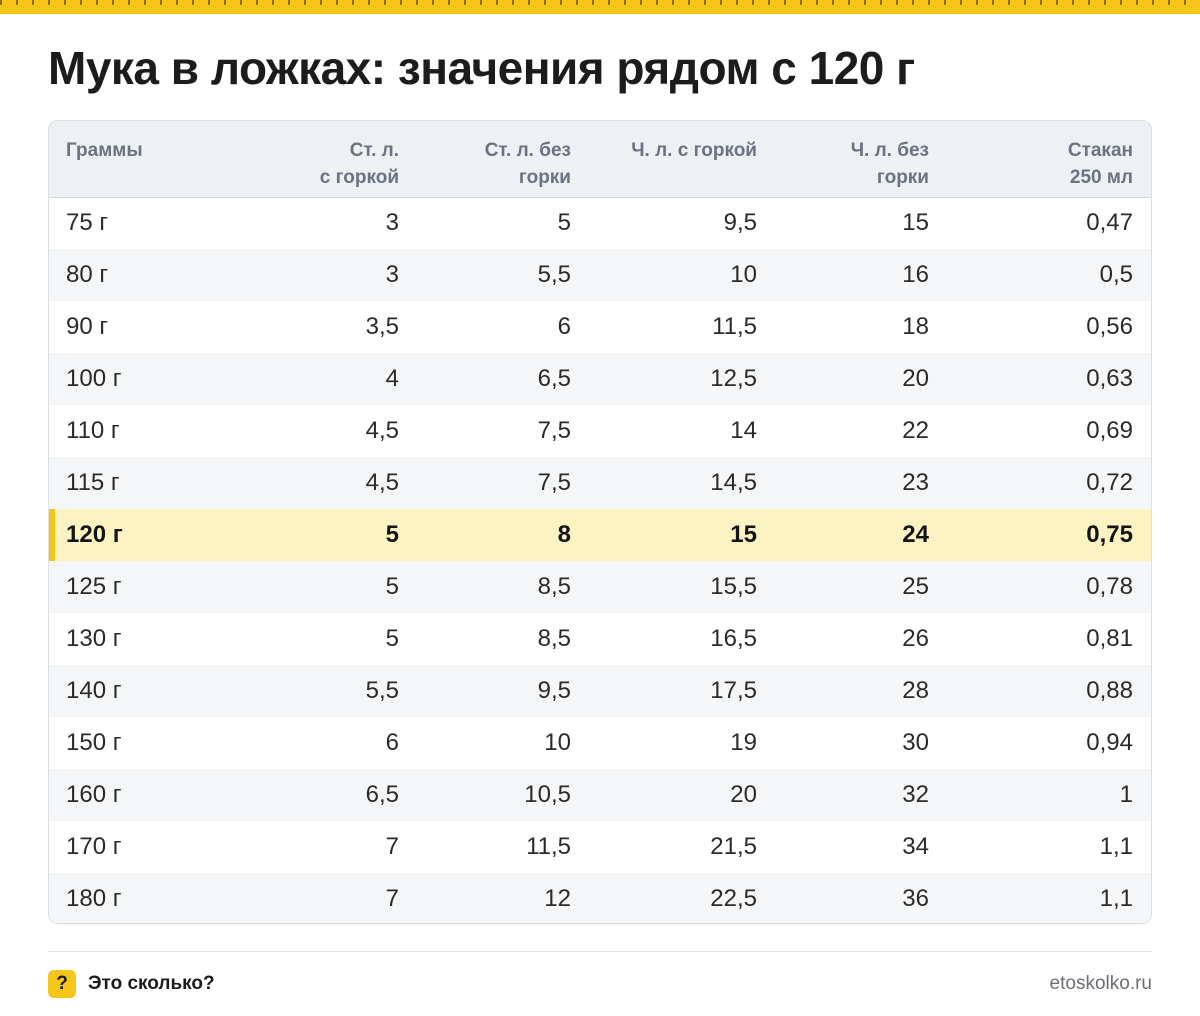  Describe the element at coordinates (743, 430) in the screenshot. I see `value-cell: 14` at that location.